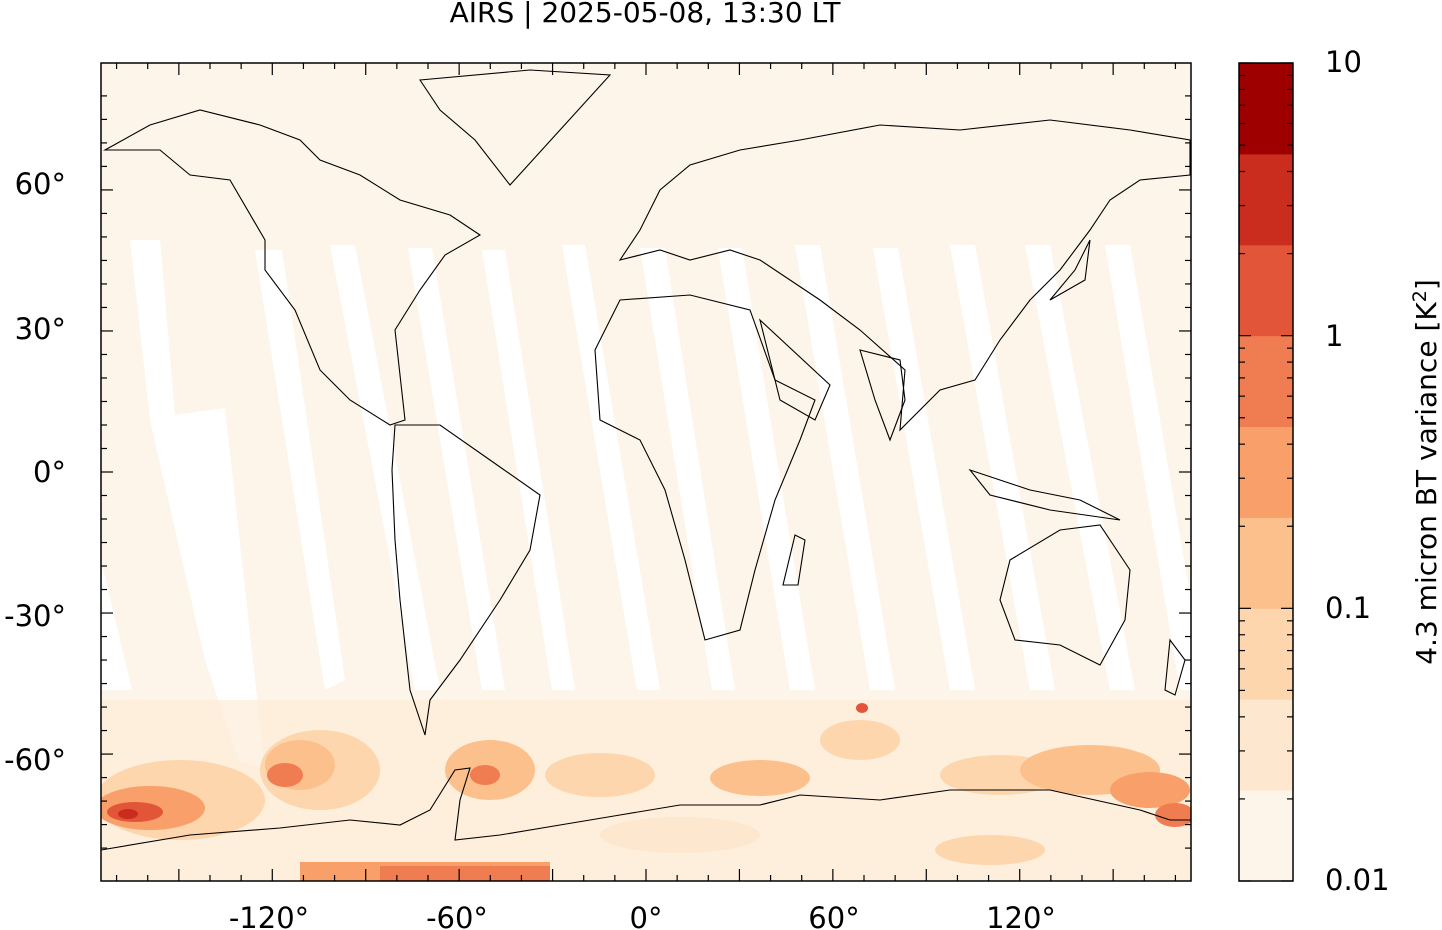 The image size is (1442, 930). What do you see at coordinates (1065, 595) in the screenshot?
I see `coastline-australia` at bounding box center [1065, 595].